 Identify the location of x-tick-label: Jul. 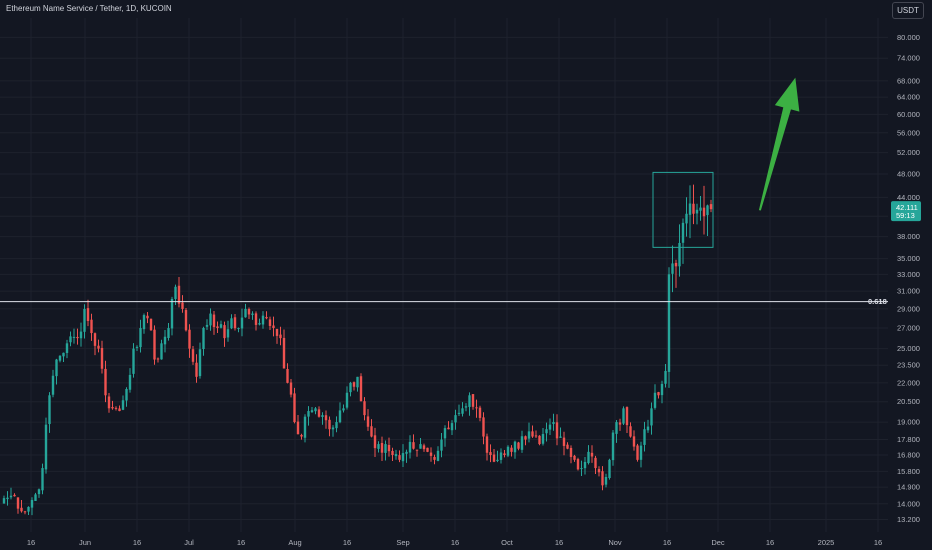
(189, 542).